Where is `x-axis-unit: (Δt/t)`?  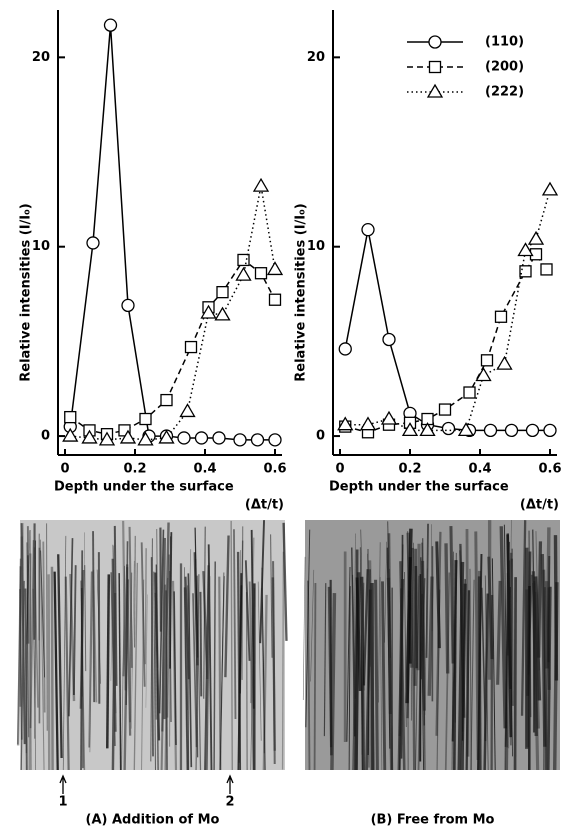
x-axis-unit: (Δt/t) is located at coordinates (264, 505).